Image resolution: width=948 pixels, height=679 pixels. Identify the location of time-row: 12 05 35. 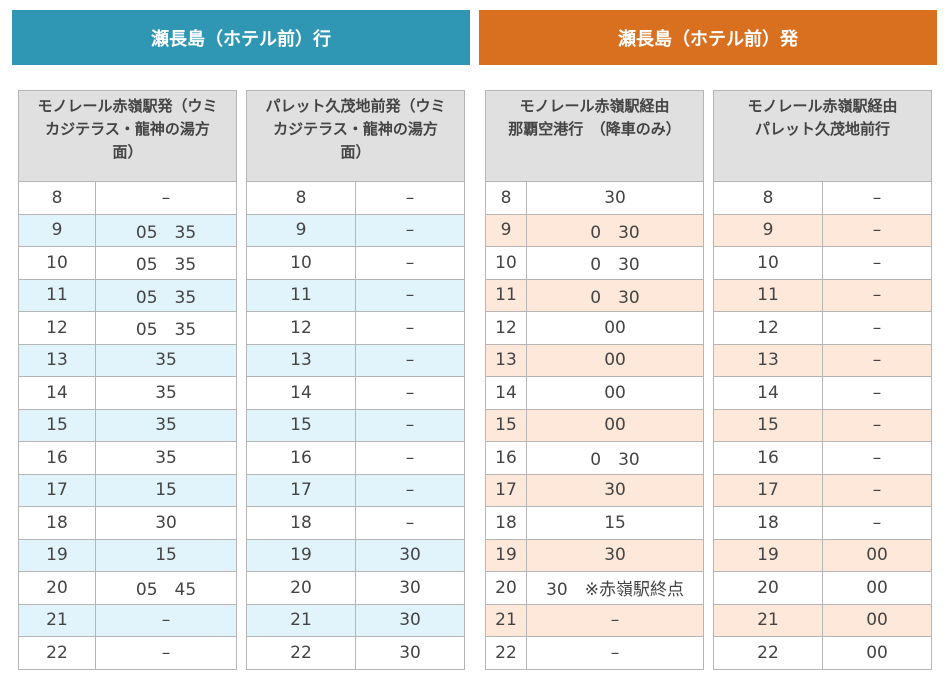
(128, 328).